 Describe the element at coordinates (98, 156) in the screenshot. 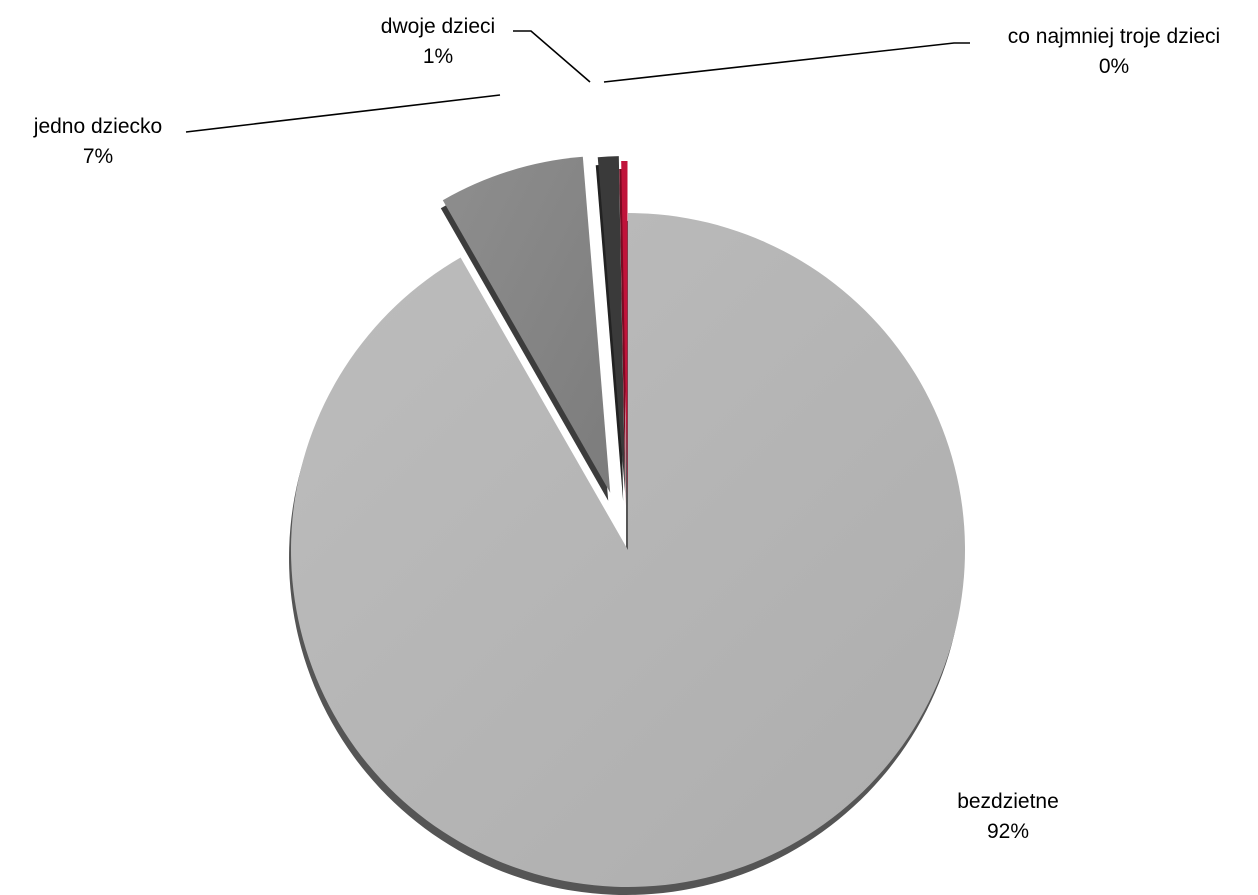

I see `slice-value-jedno-dziecko: 7%` at that location.